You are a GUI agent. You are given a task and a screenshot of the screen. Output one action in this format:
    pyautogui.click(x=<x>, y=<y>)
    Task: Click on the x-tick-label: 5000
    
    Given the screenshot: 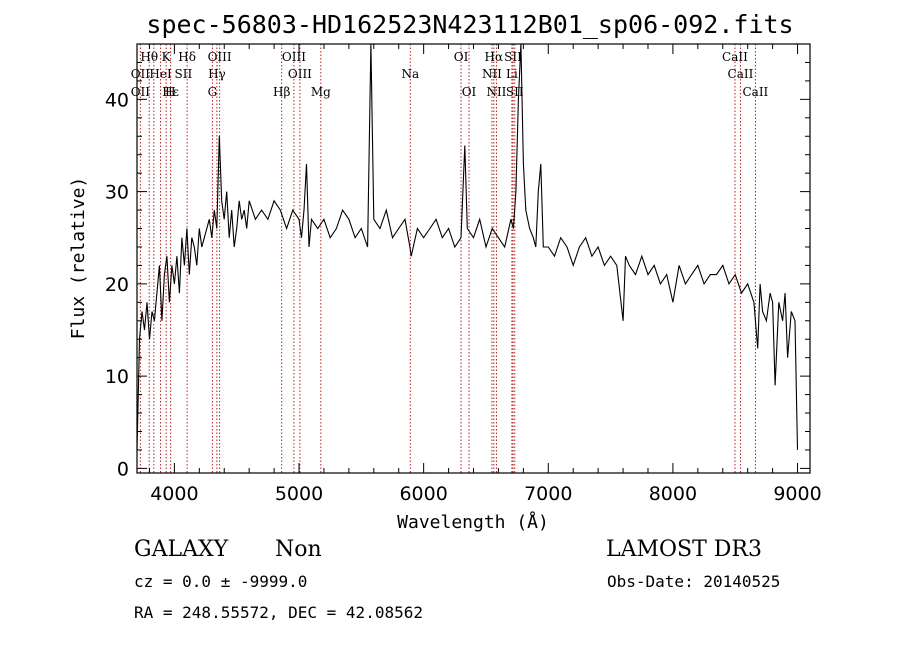 What is the action you would take?
    pyautogui.click(x=299, y=494)
    